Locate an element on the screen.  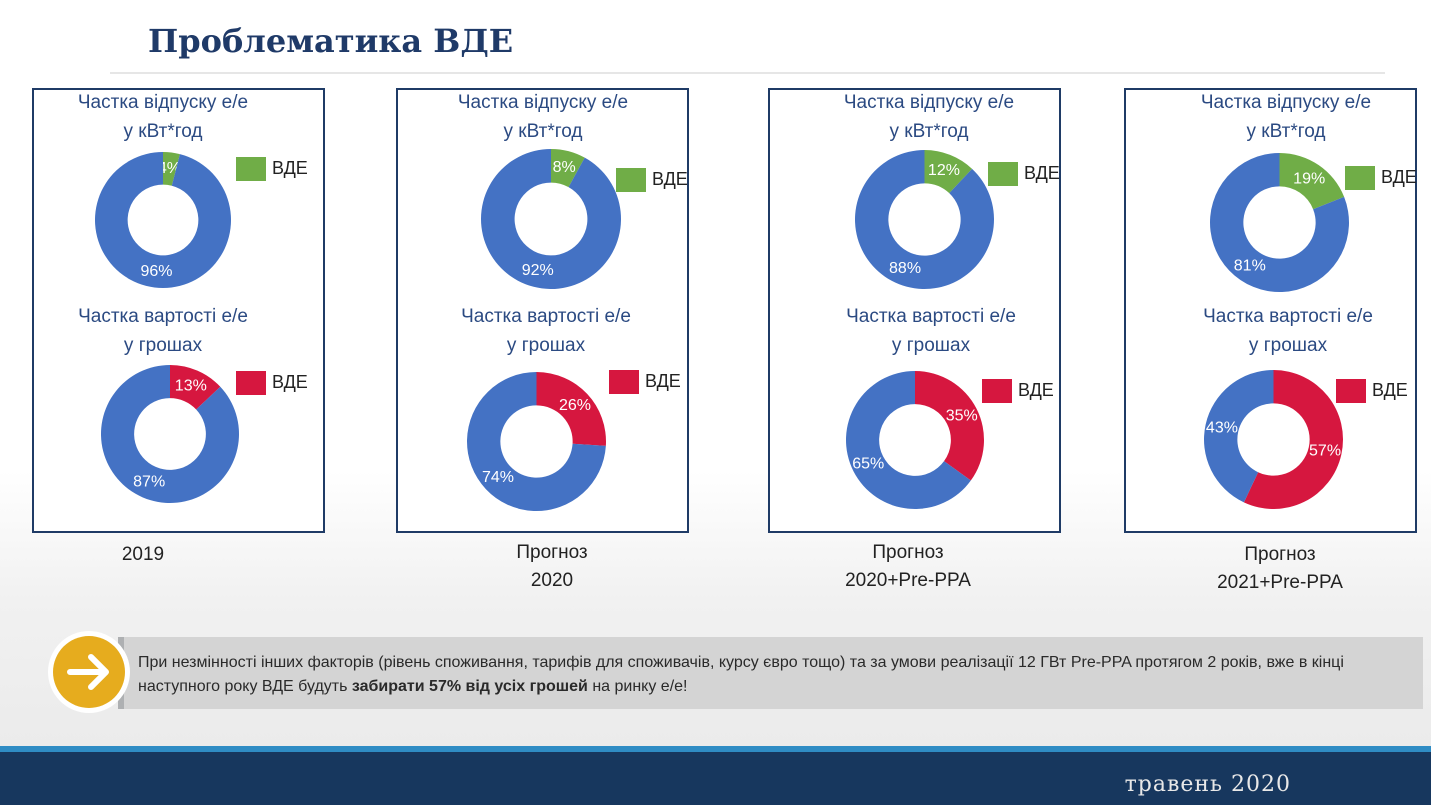
donut-chart: 12% 88% is located at coordinates (924, 219).